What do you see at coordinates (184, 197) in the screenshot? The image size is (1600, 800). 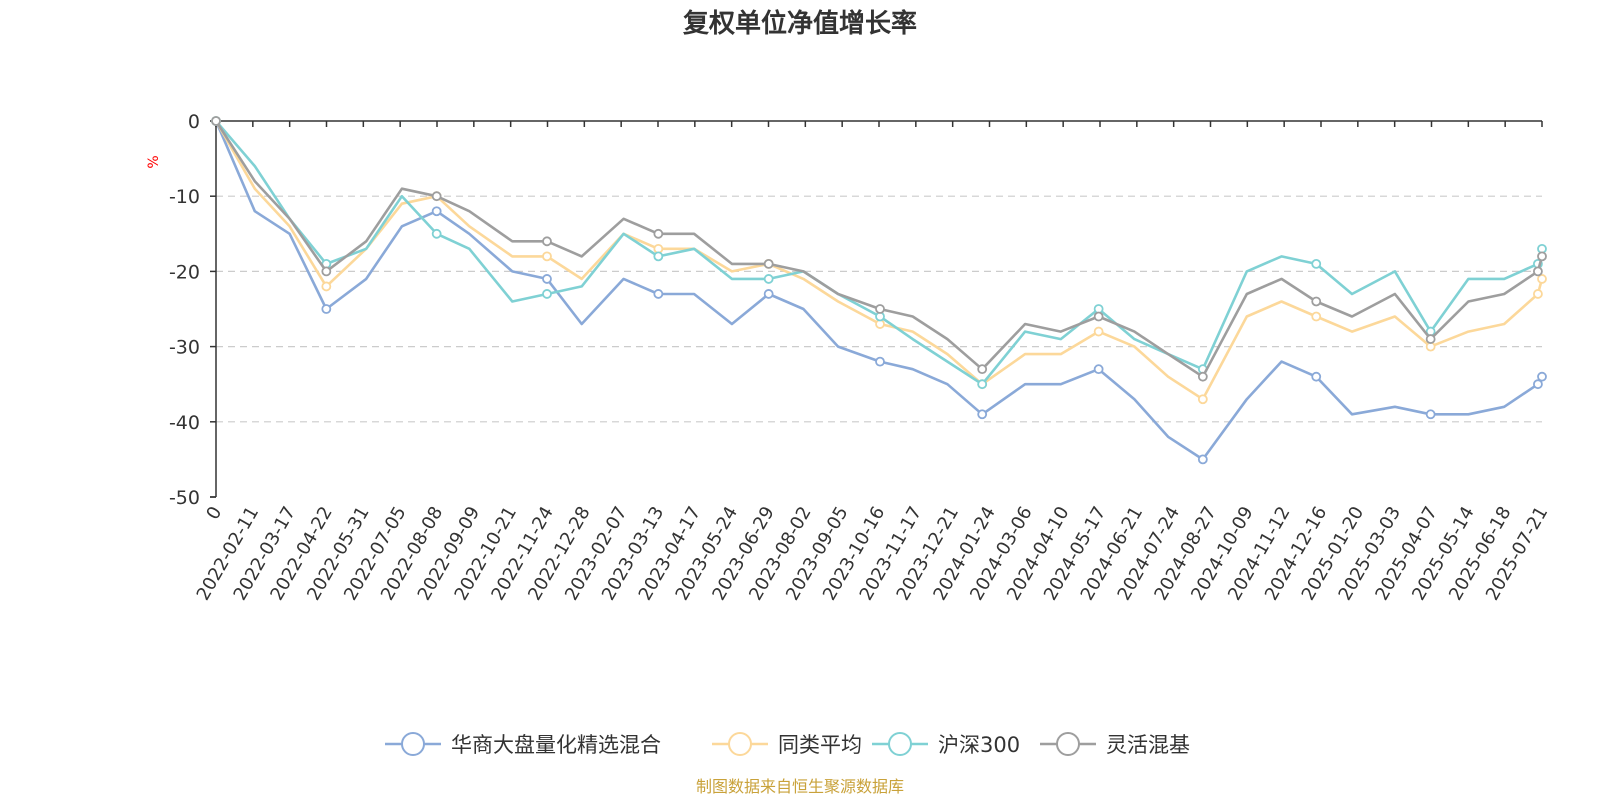 I see `y-tick-label: -10` at bounding box center [184, 197].